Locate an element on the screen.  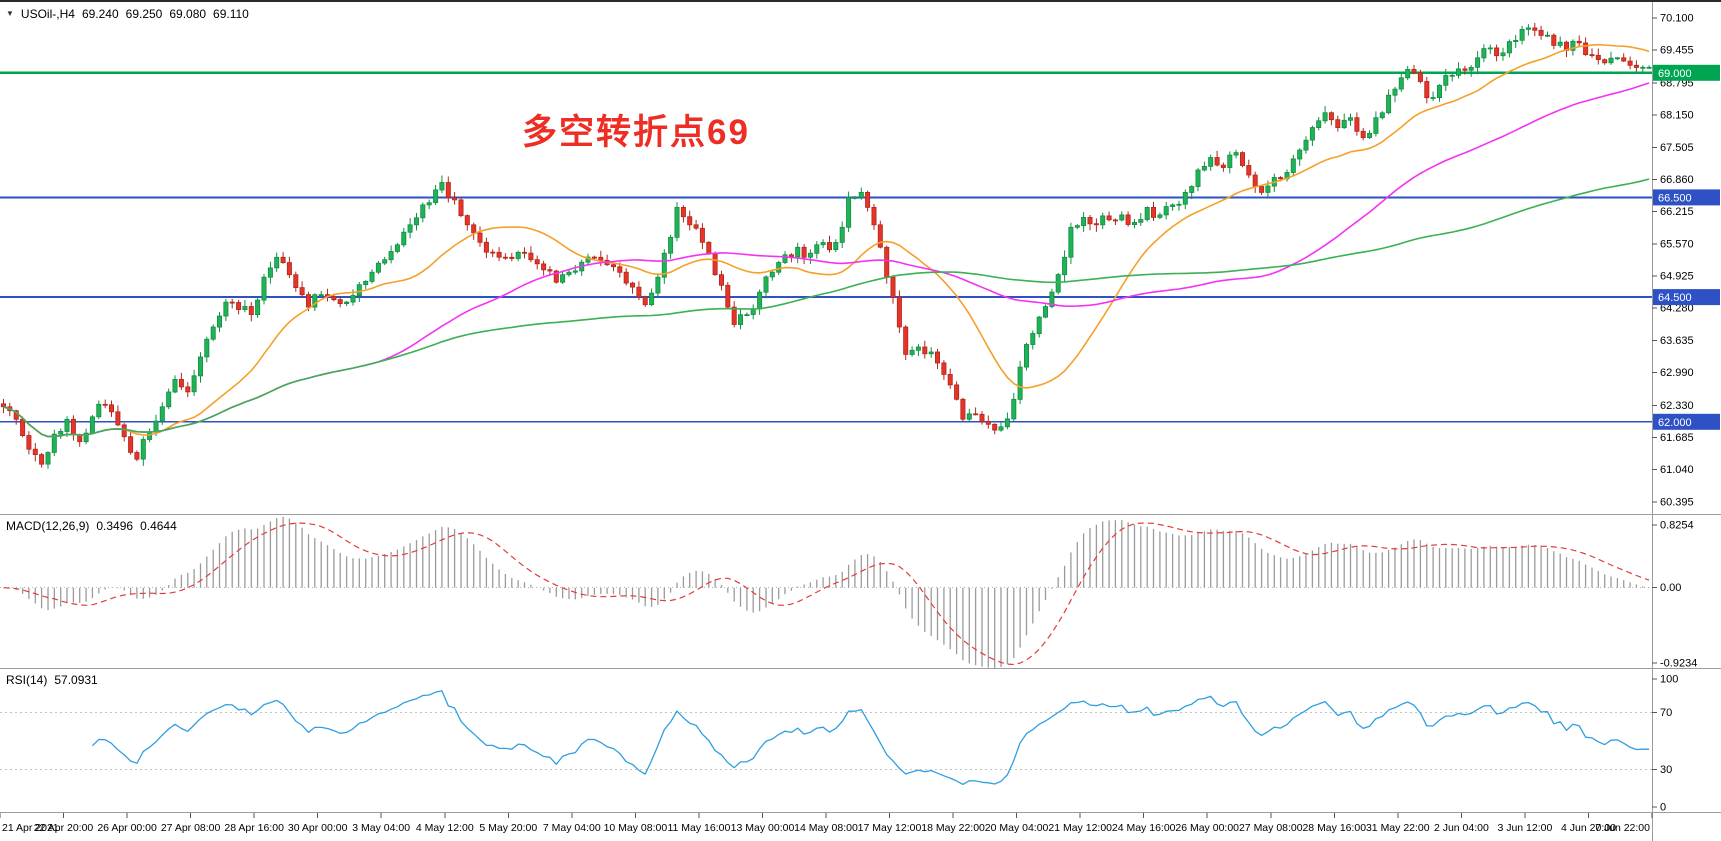
price-tick-label: 63.635 is located at coordinates (1677, 341).